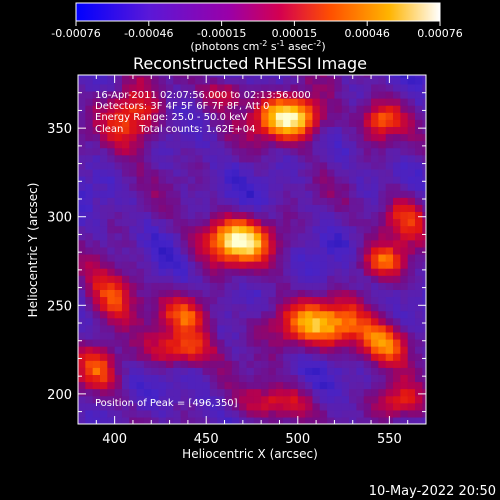  Describe the element at coordinates (33, 250) in the screenshot. I see `y-axis-label: Heliocentric Y (arcsec)` at that location.